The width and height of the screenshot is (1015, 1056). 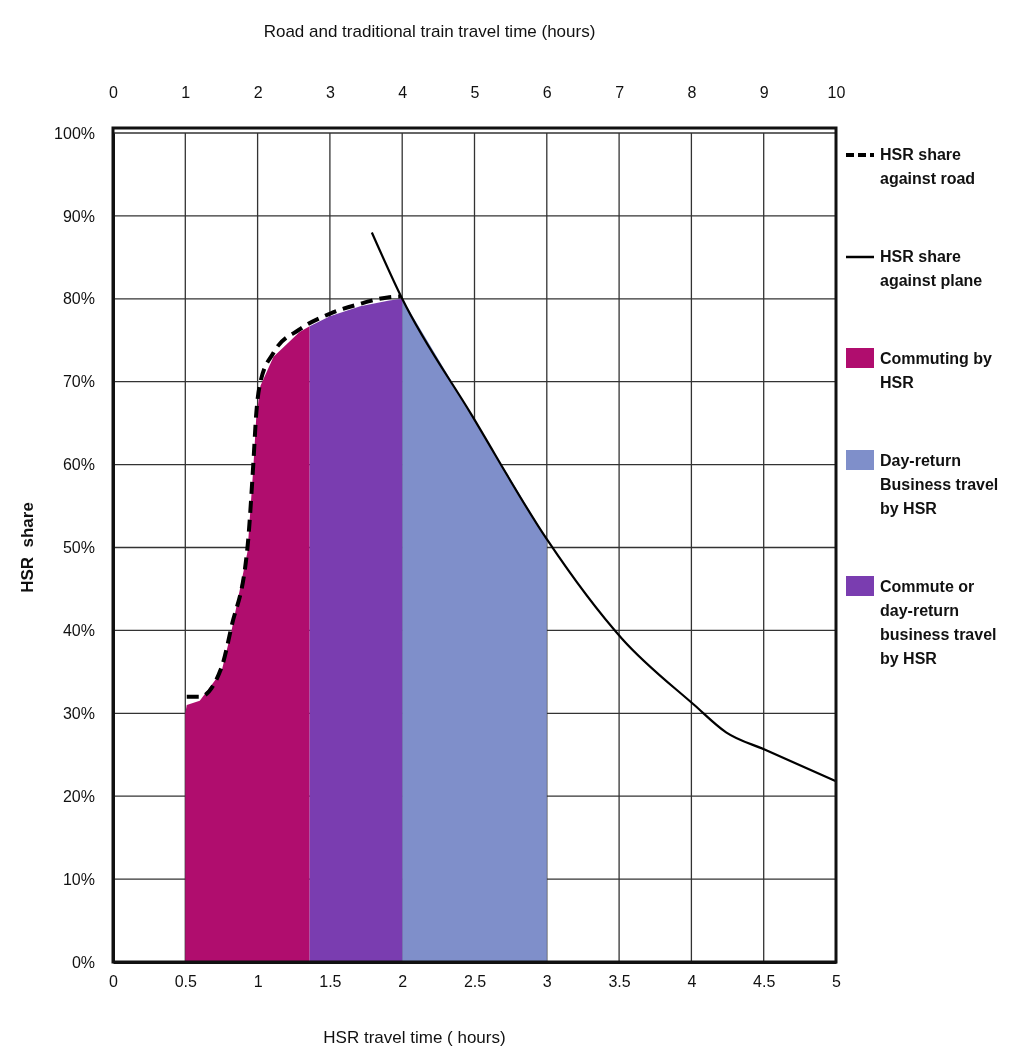 What do you see at coordinates (619, 982) in the screenshot?
I see `x-tick-label: 3.5` at bounding box center [619, 982].